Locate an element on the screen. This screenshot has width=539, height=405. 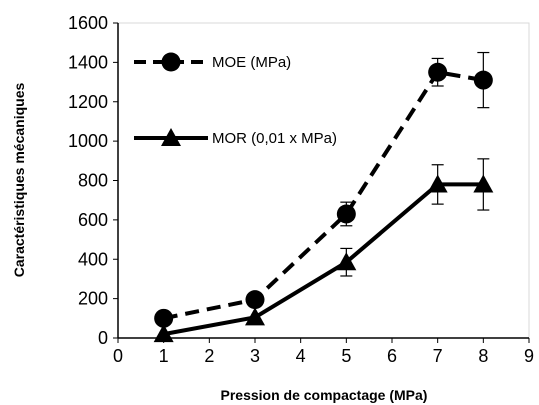
y-tick-label: 400 is located at coordinates (93, 259).